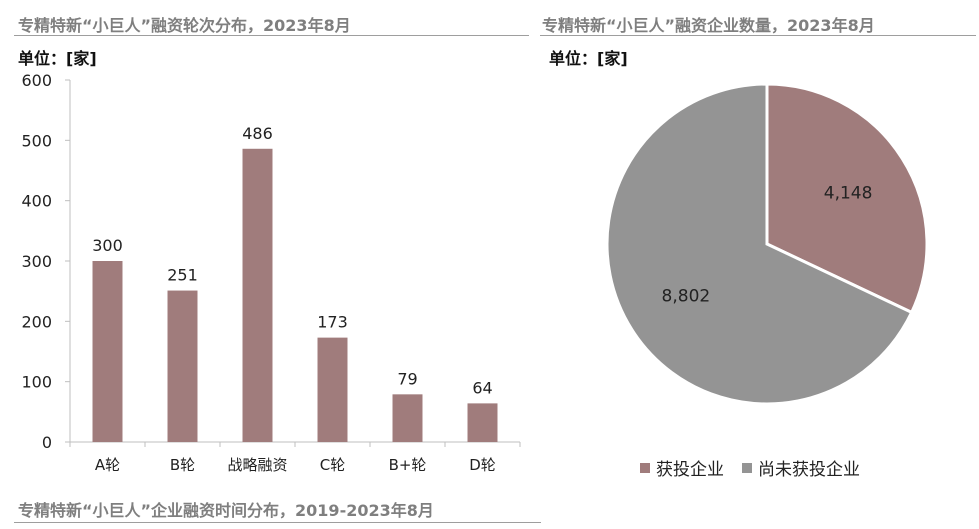 The width and height of the screenshot is (979, 529). Describe the element at coordinates (36, 261) in the screenshot. I see `y-tick-label: 300` at that location.